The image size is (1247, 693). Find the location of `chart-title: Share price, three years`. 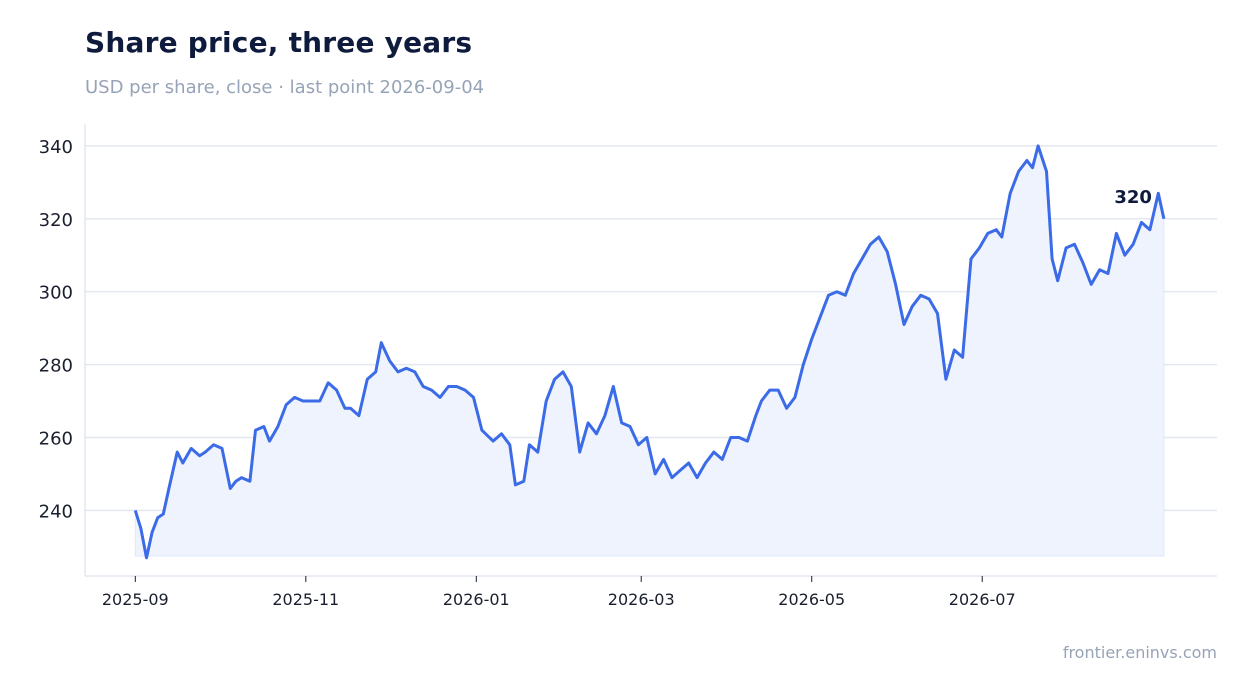

chart-title: Share price, three years is located at coordinates (279, 42).